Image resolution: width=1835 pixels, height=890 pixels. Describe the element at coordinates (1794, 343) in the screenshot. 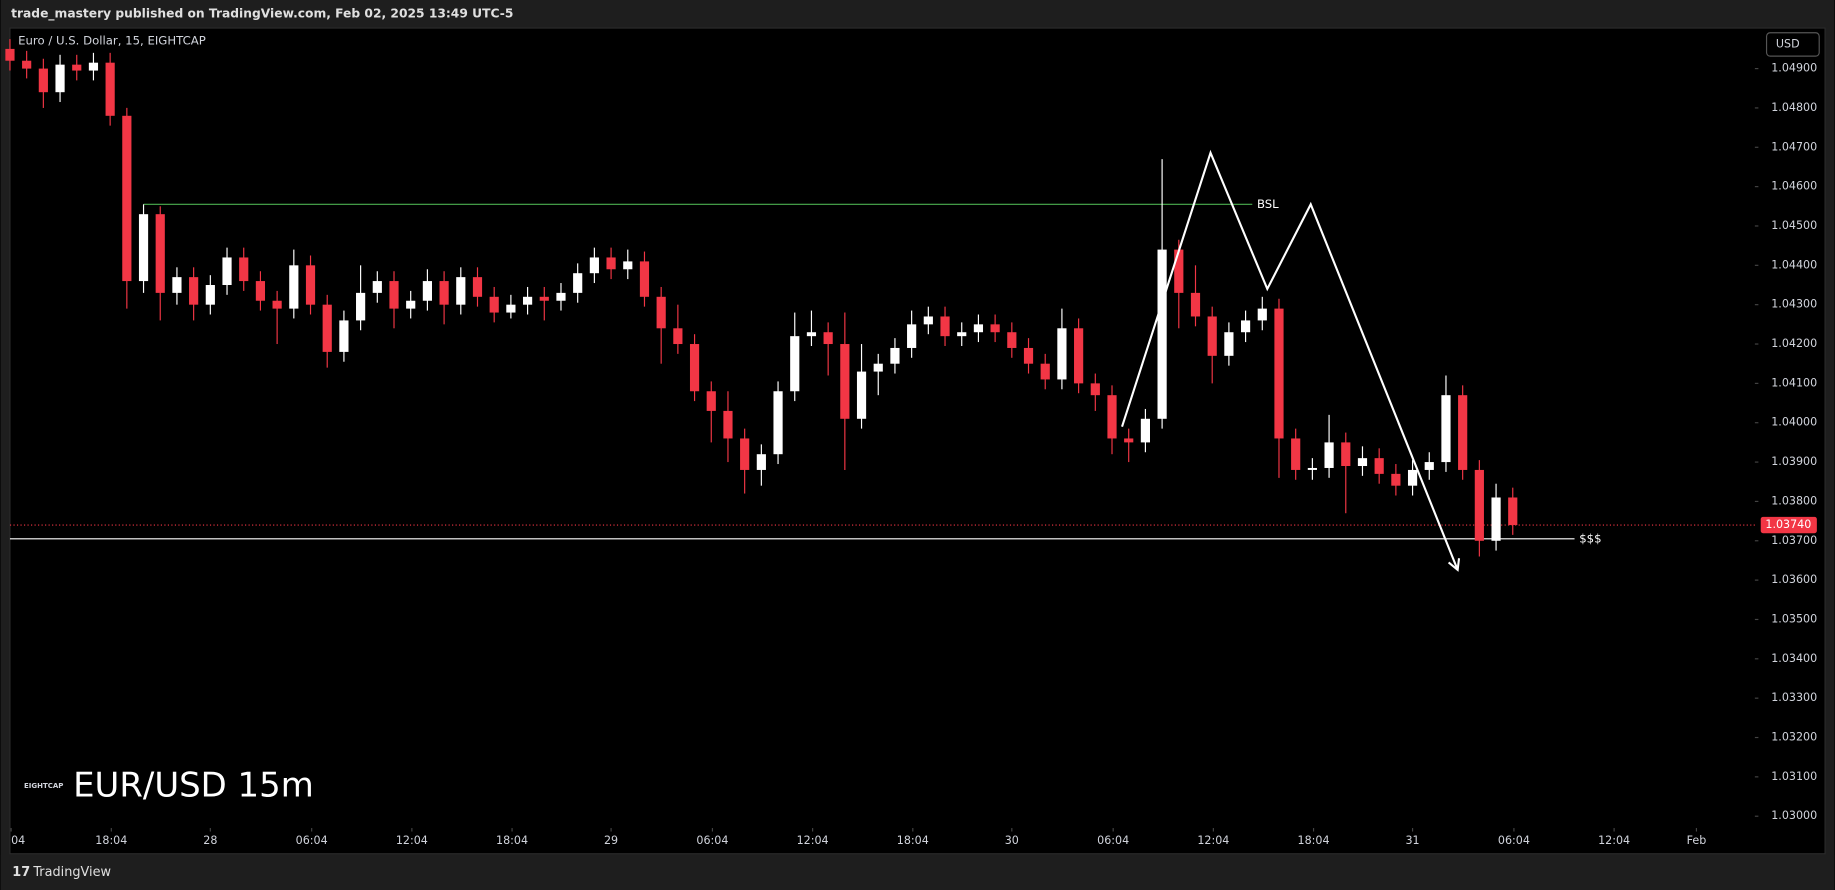

I see `y-tick-label: 1.04200` at that location.